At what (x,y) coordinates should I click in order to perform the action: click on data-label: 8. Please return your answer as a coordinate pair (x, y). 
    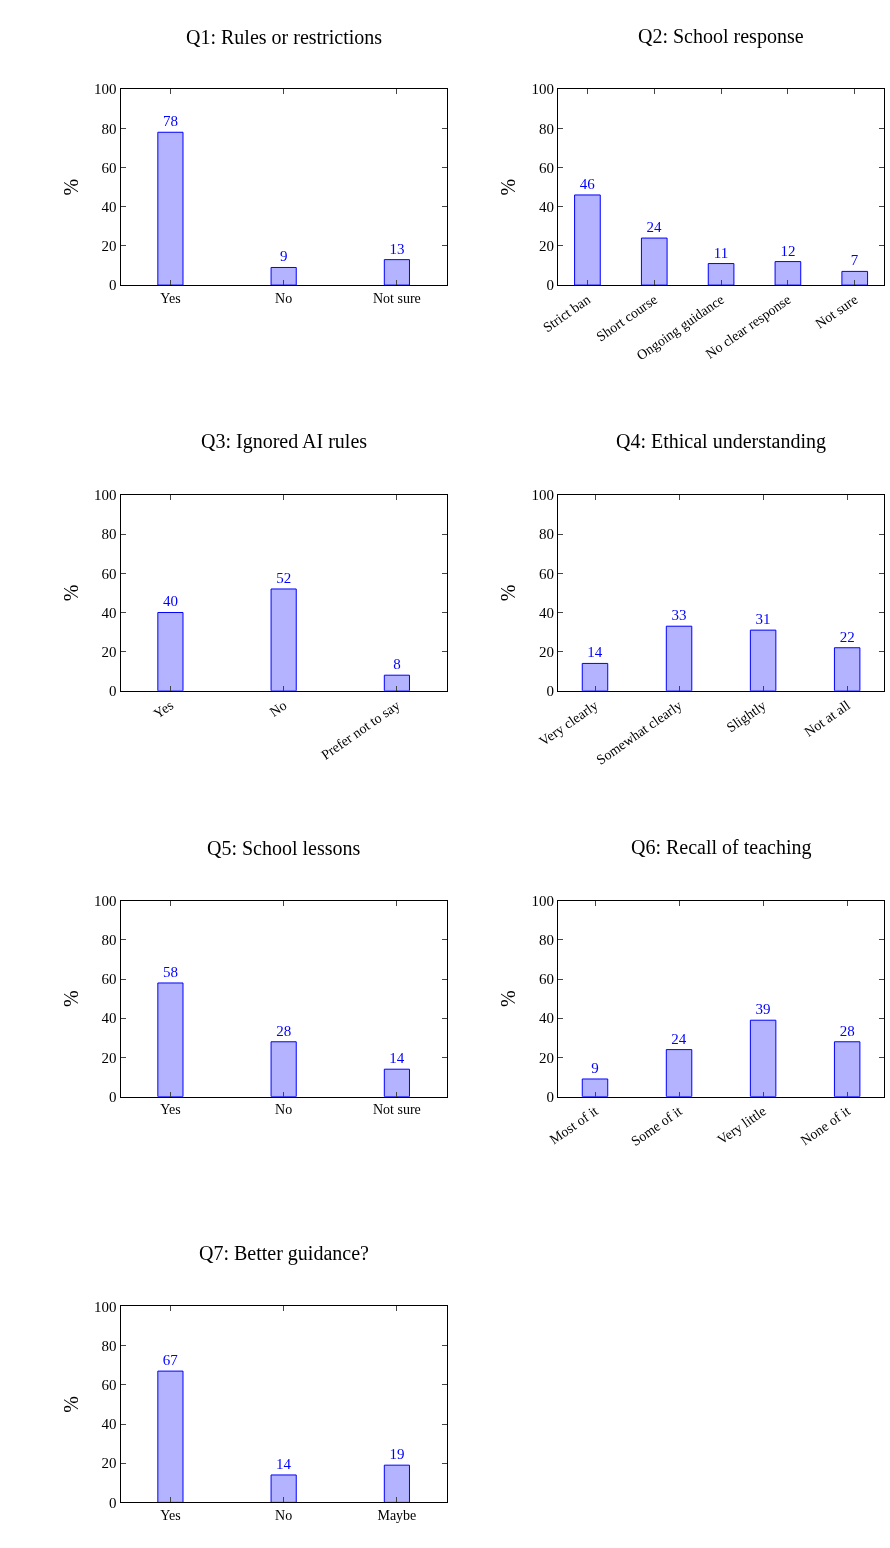
    Looking at the image, I should click on (397, 664).